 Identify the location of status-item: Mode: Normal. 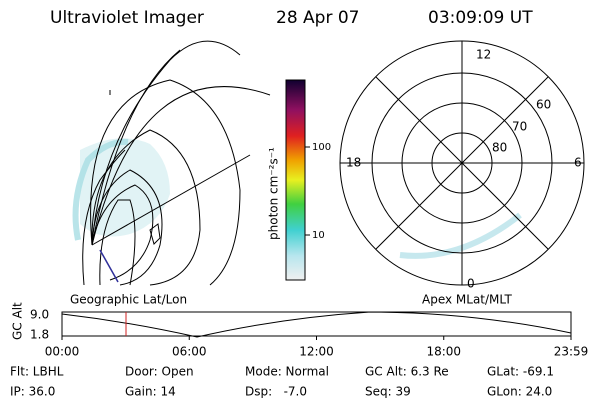
(287, 372).